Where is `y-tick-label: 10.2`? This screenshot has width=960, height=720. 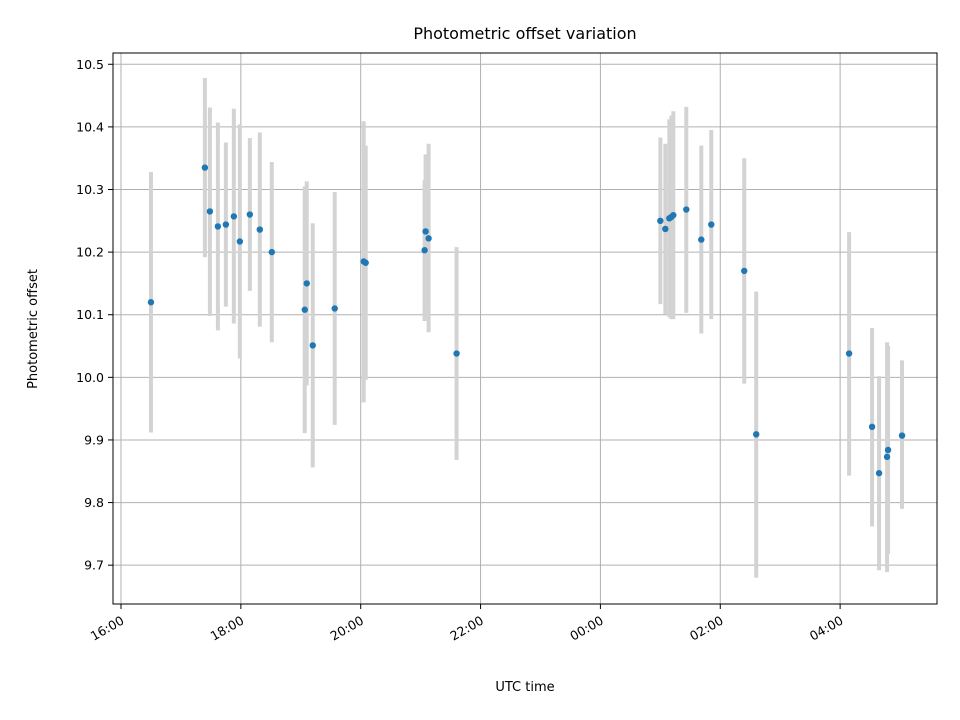 y-tick-label: 10.2 is located at coordinates (90, 252).